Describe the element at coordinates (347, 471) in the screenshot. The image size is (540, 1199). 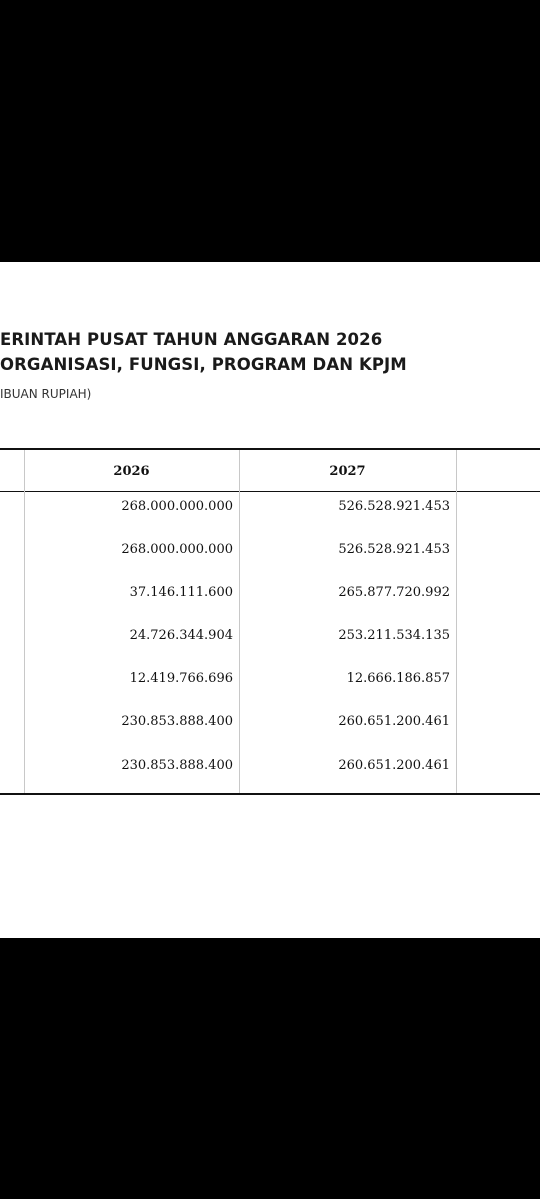
I see `column-header-2027: 2027` at that location.